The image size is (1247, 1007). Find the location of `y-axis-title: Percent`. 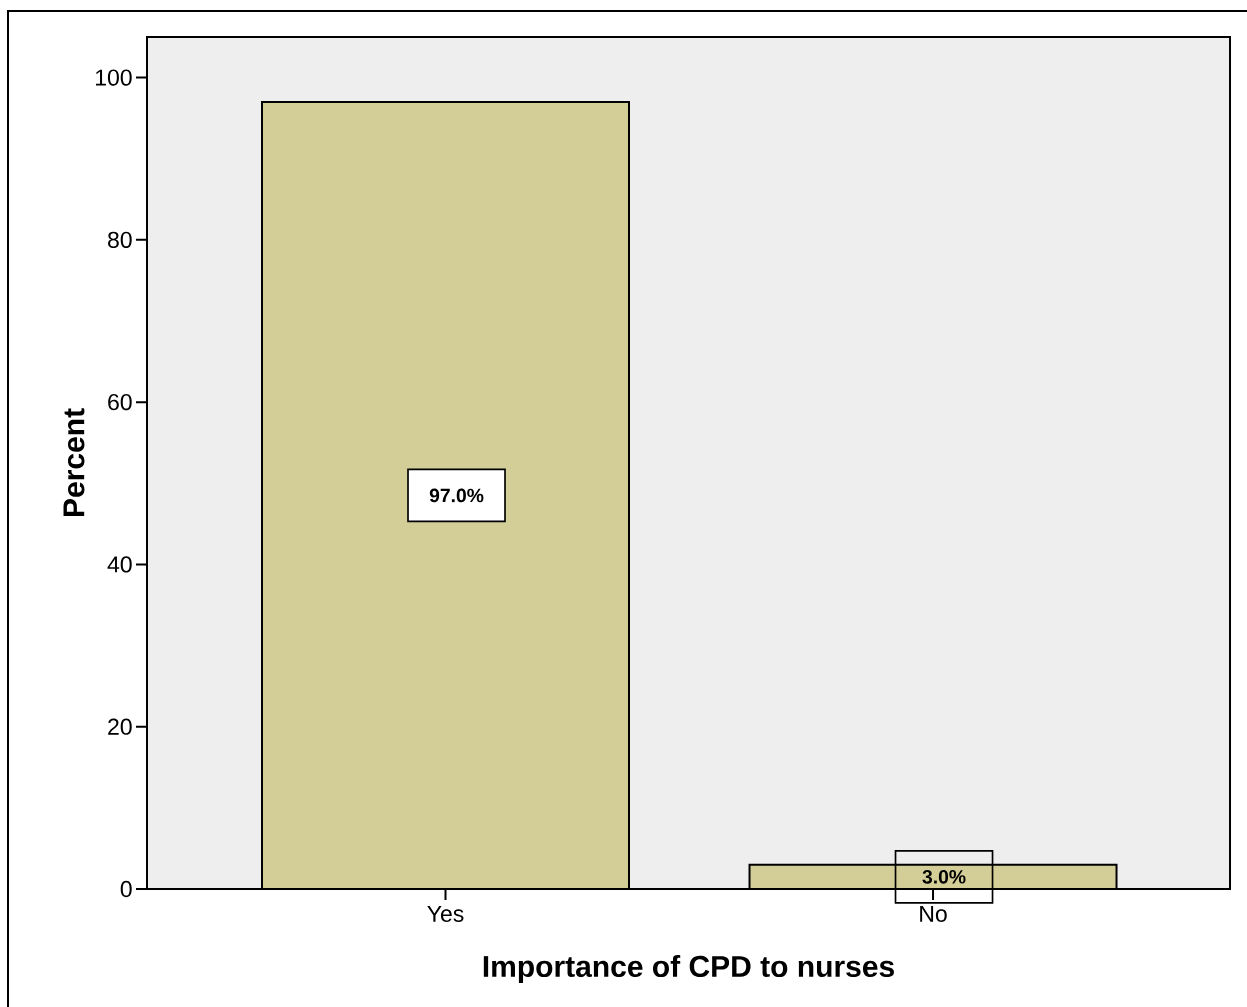

y-axis-title: Percent is located at coordinates (74, 462).